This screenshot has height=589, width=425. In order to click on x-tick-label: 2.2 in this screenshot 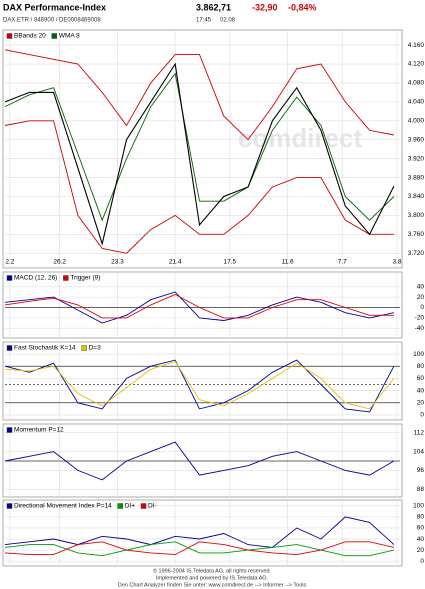, I will do `click(9, 262)`.